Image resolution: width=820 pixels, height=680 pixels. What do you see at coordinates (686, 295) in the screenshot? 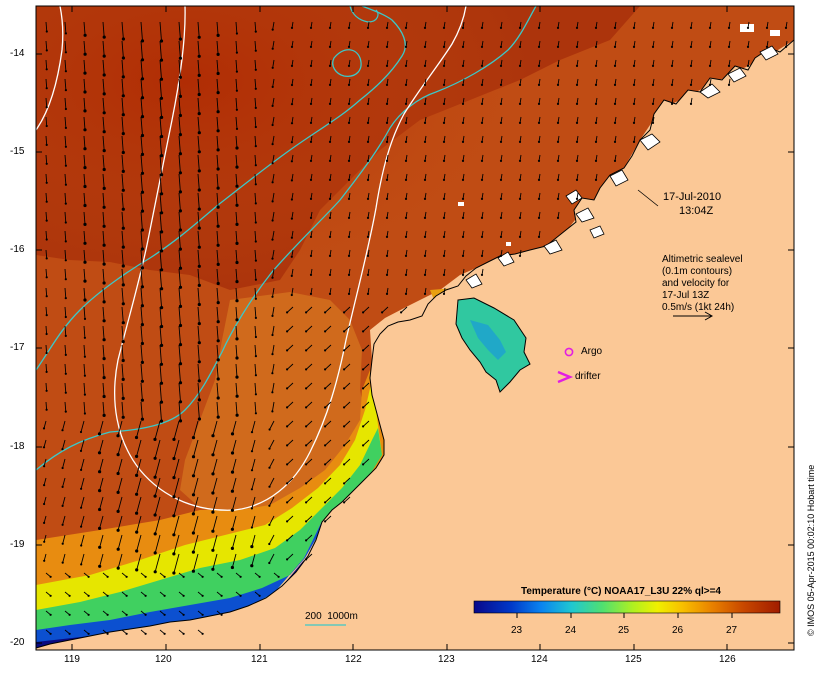
I see `altimetry-note-line: 17-Jul 13Z` at bounding box center [686, 295].